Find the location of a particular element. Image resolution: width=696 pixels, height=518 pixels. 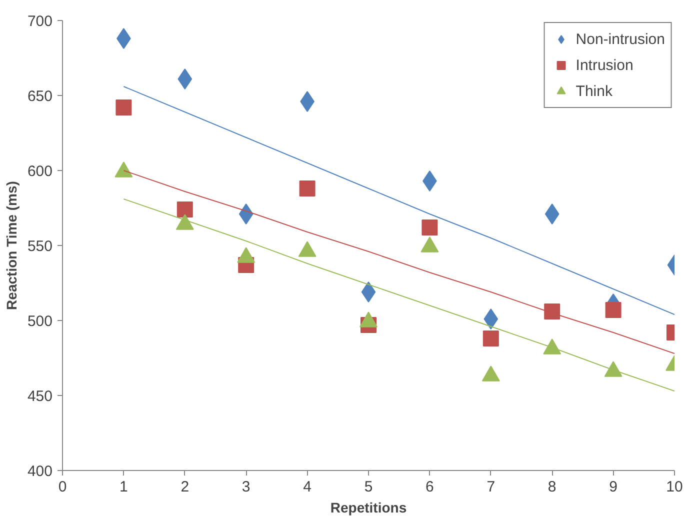

x-tick-label: 2 is located at coordinates (185, 487).